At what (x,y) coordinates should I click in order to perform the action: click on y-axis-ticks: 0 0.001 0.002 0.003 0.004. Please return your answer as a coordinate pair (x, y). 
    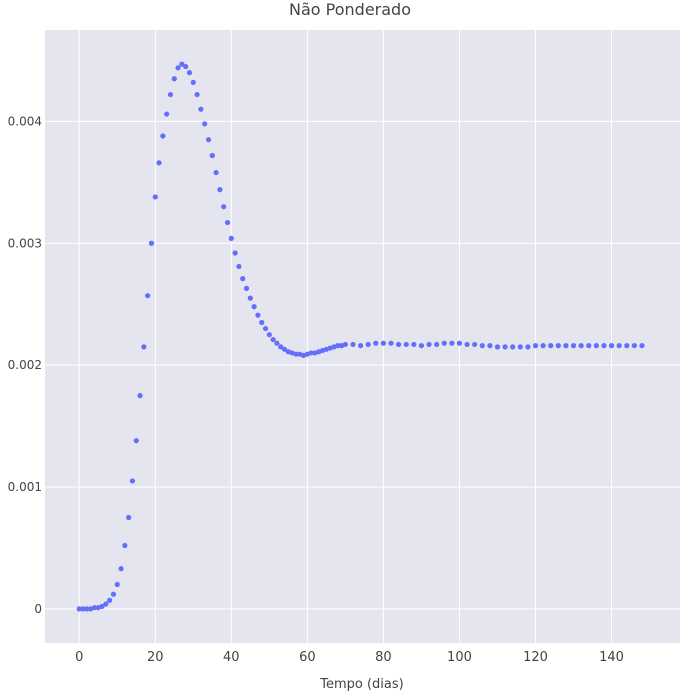
    Looking at the image, I should click on (25, 364).